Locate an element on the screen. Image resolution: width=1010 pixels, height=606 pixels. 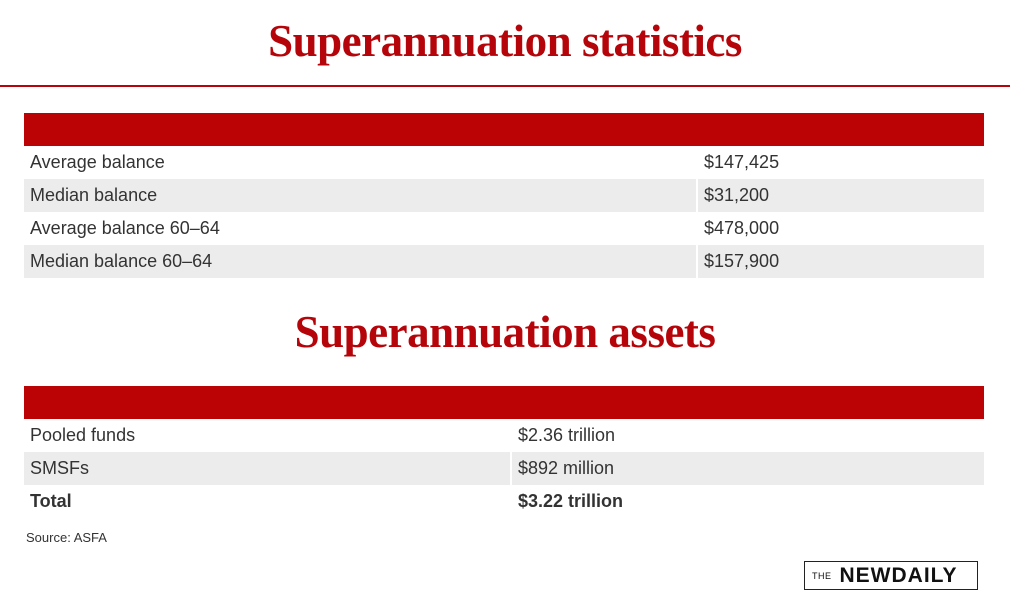
value-cell: $157,900 is located at coordinates (840, 261).